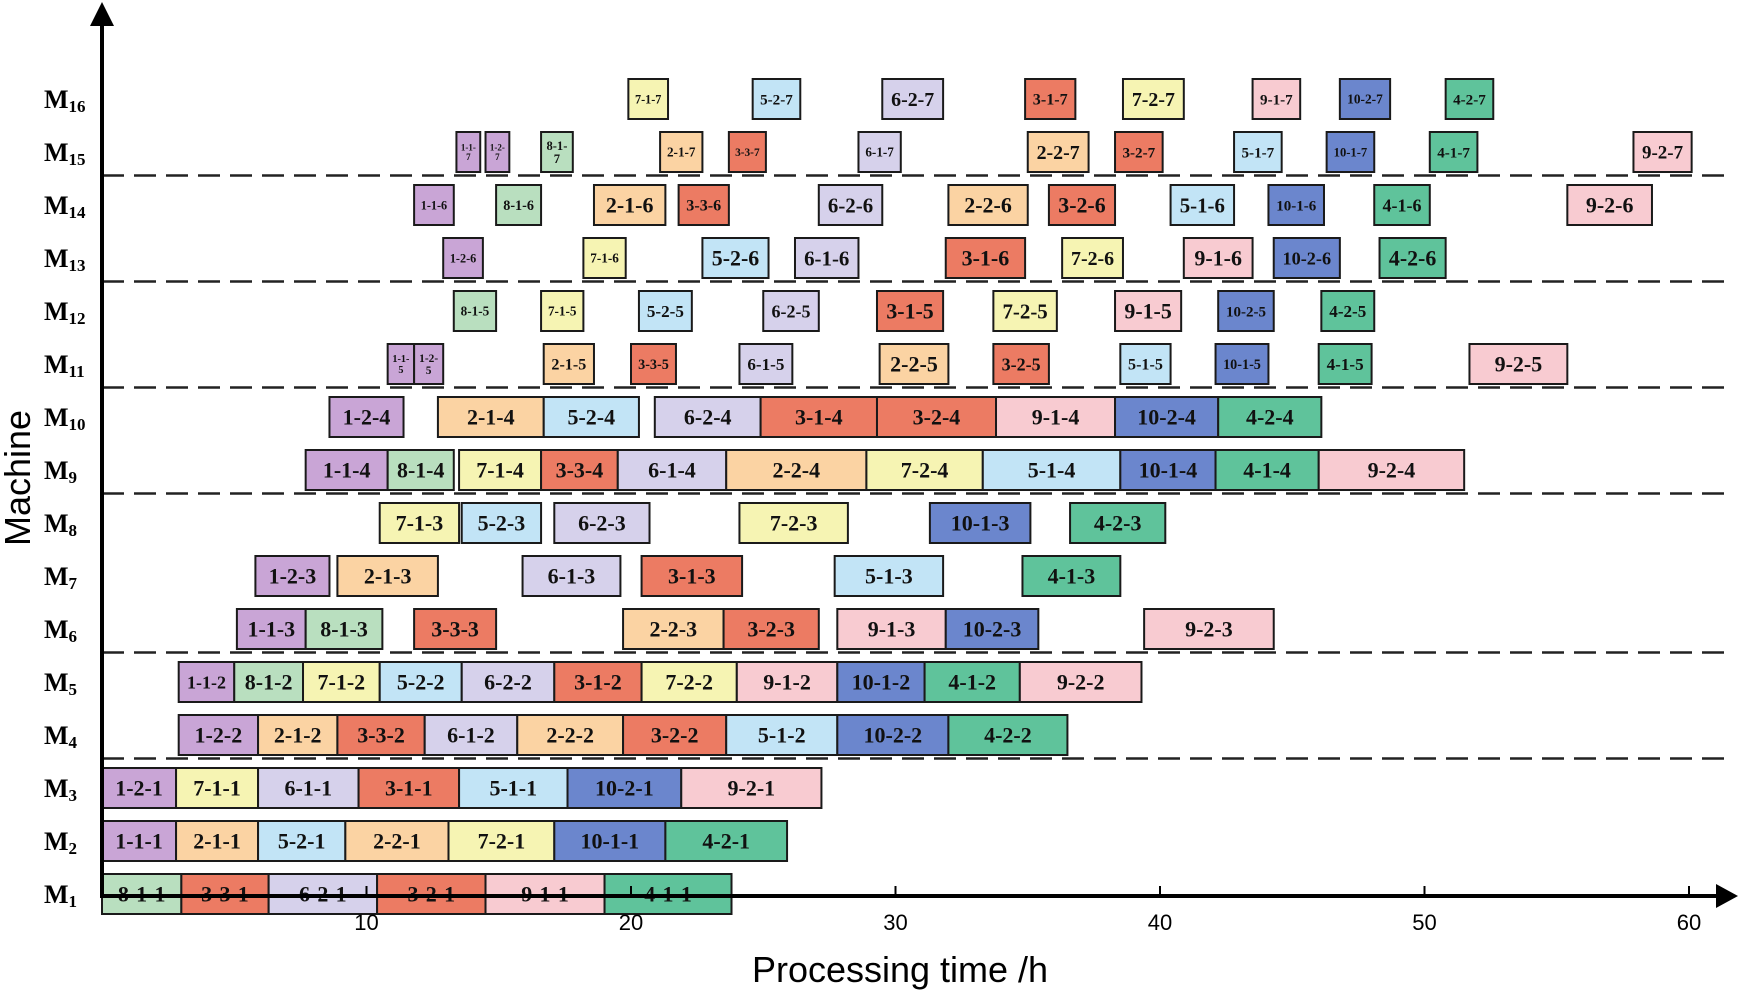 The image size is (1750, 1002). What do you see at coordinates (630, 205) in the screenshot?
I see `task-bar-label: 2-1-6` at bounding box center [630, 205].